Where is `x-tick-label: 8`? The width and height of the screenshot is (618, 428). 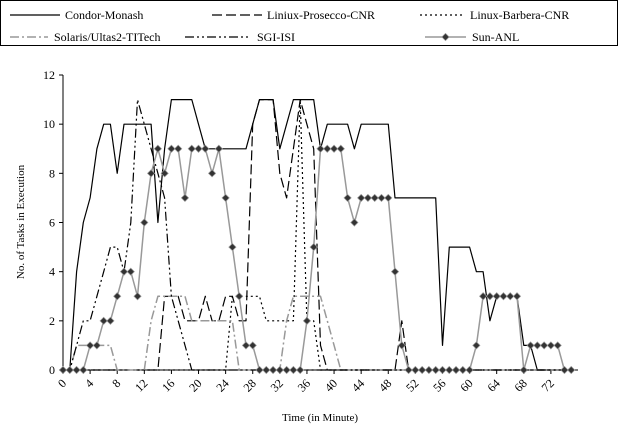 x-tick-label: 8 is located at coordinates (116, 383).